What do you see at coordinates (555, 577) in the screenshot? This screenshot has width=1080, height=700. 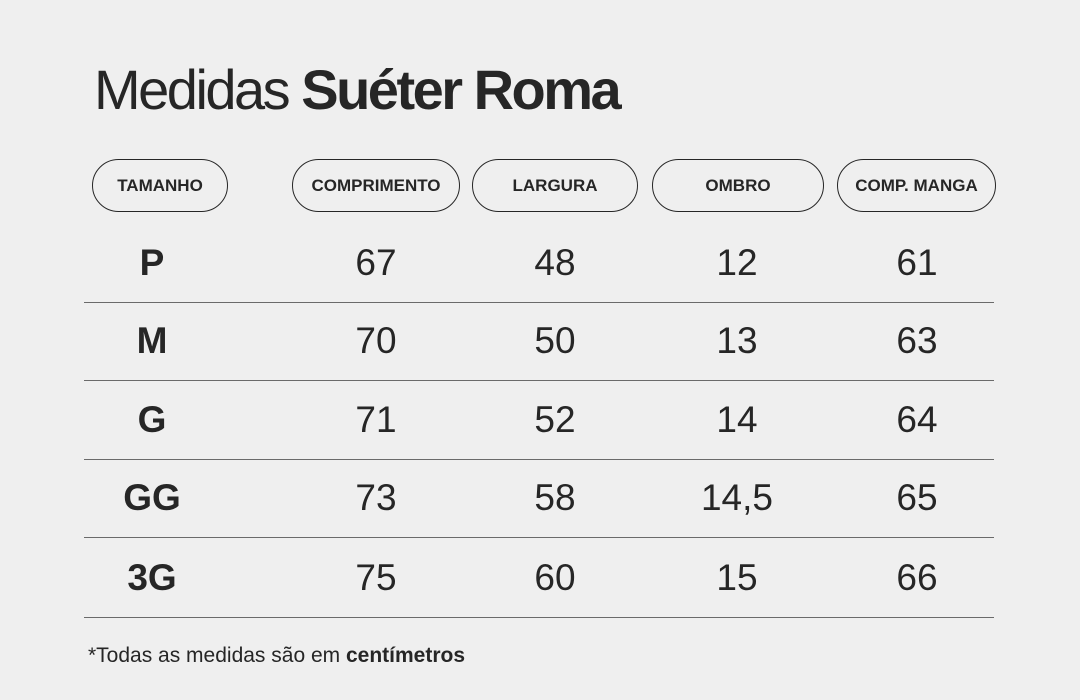 I see `cell-largura: 60` at bounding box center [555, 577].